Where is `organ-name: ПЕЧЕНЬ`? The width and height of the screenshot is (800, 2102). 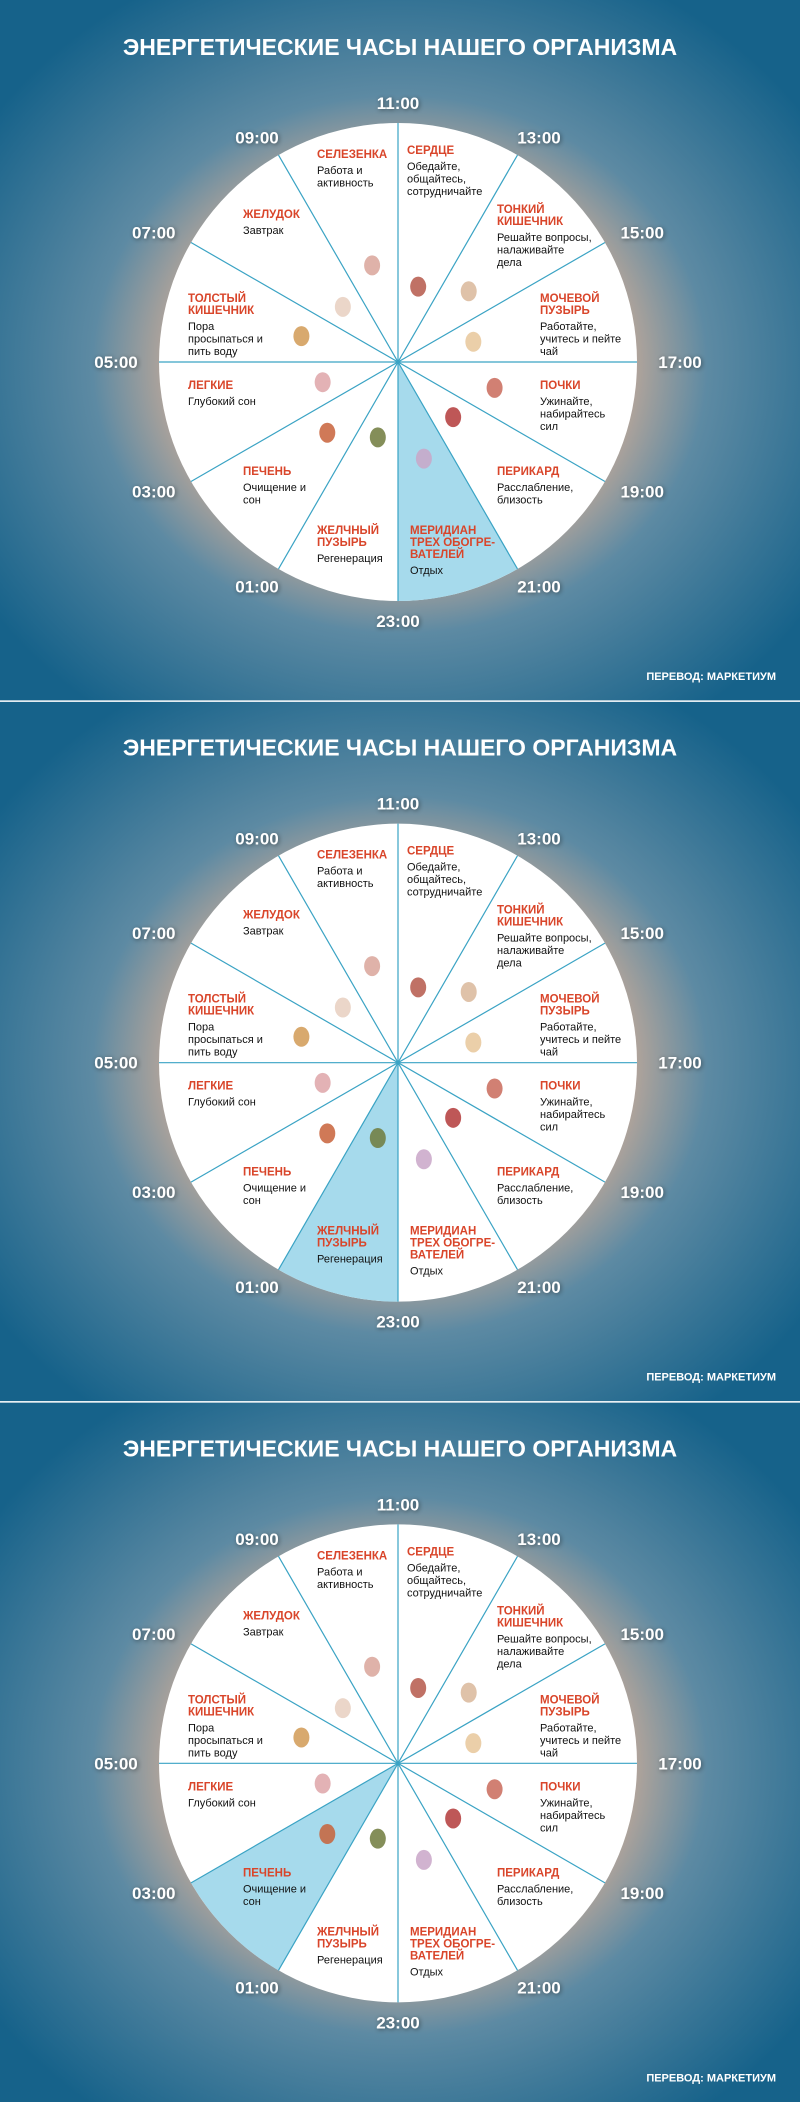
organ-name: ПЕЧЕНЬ is located at coordinates (267, 472).